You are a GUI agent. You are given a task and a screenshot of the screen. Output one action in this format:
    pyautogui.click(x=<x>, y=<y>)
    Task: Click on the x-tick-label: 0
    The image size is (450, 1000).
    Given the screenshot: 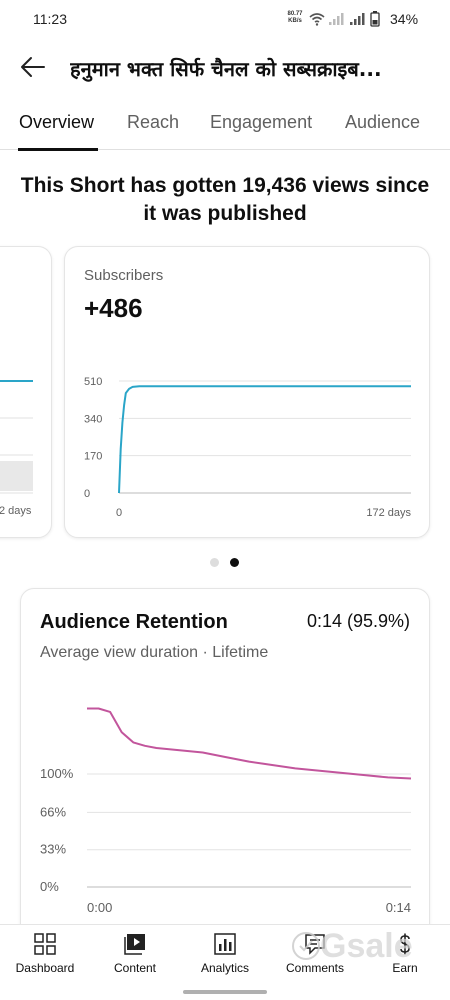 What is the action you would take?
    pyautogui.click(x=119, y=513)
    